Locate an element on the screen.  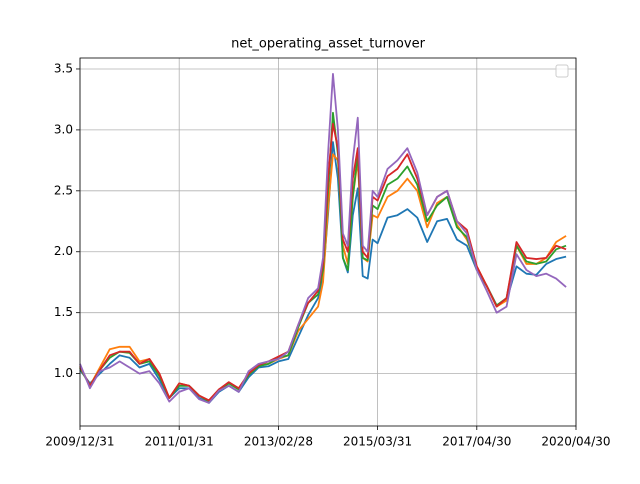
y-tick-label: 2.5 is located at coordinates (63, 190).